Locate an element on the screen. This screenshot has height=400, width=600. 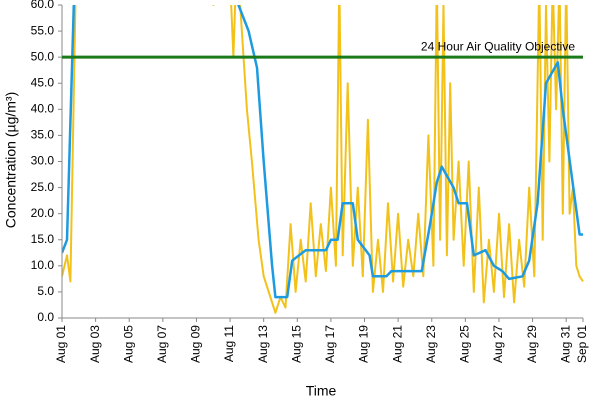
x-tick-label: Aug 31 is located at coordinates (565, 344).